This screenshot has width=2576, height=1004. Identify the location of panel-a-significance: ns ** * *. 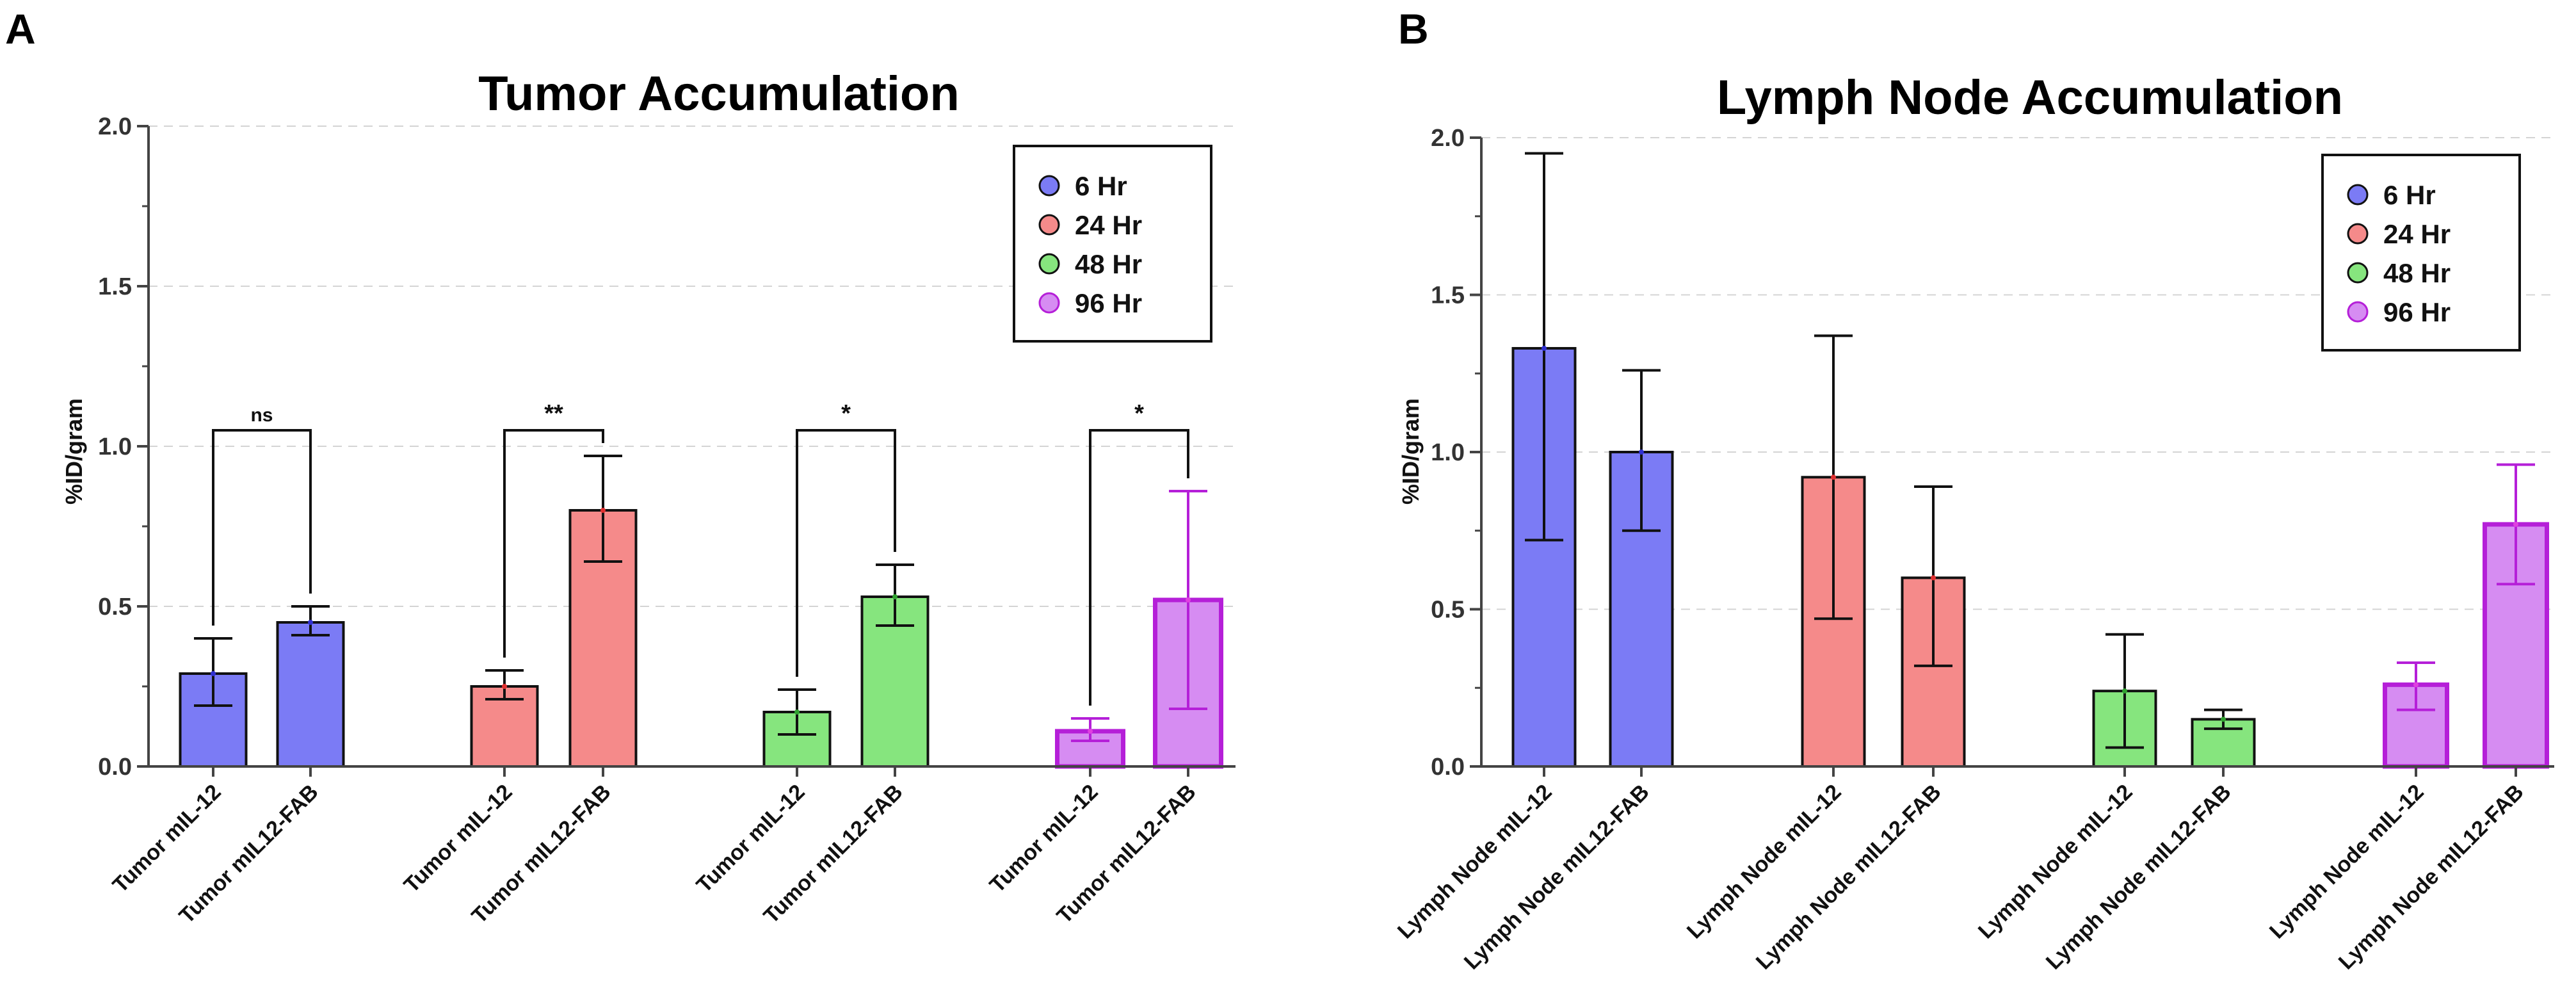
(700, 553).